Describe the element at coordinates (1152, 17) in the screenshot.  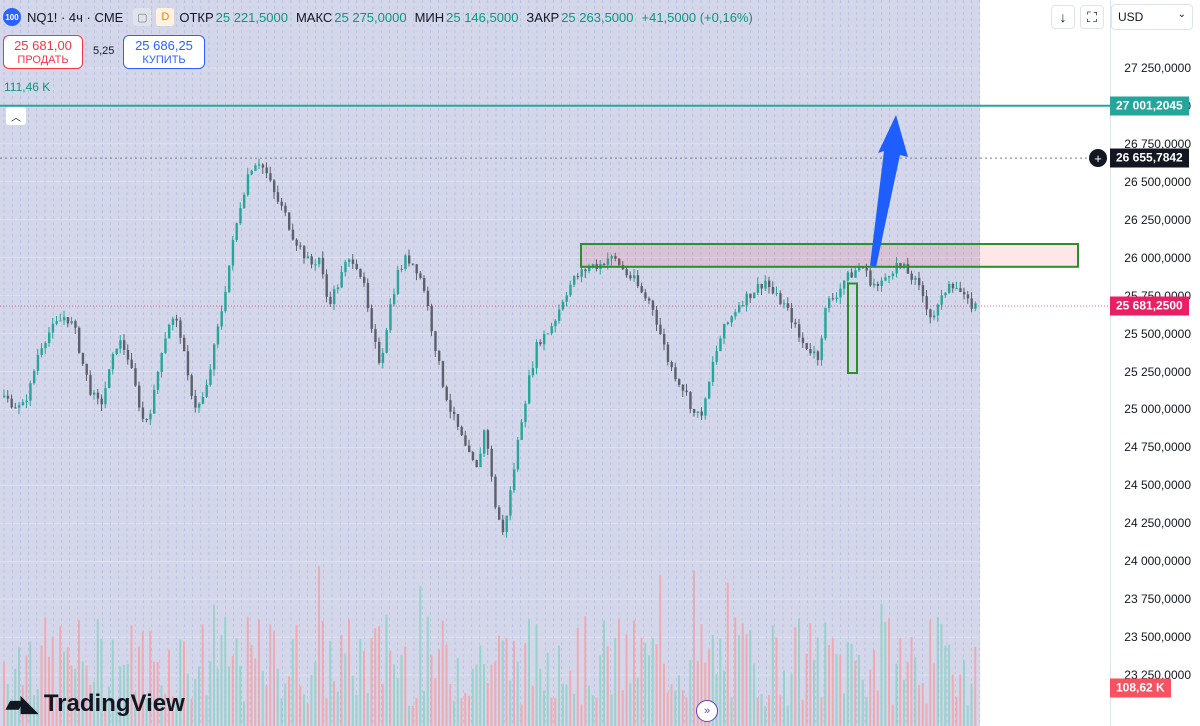
I see `currency-select: USD ⌄` at that location.